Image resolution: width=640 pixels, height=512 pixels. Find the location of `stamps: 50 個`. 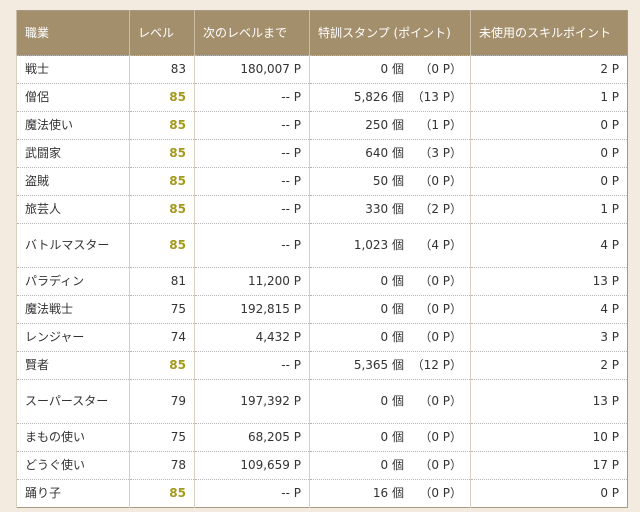

stamps: 50 個 is located at coordinates (388, 181).